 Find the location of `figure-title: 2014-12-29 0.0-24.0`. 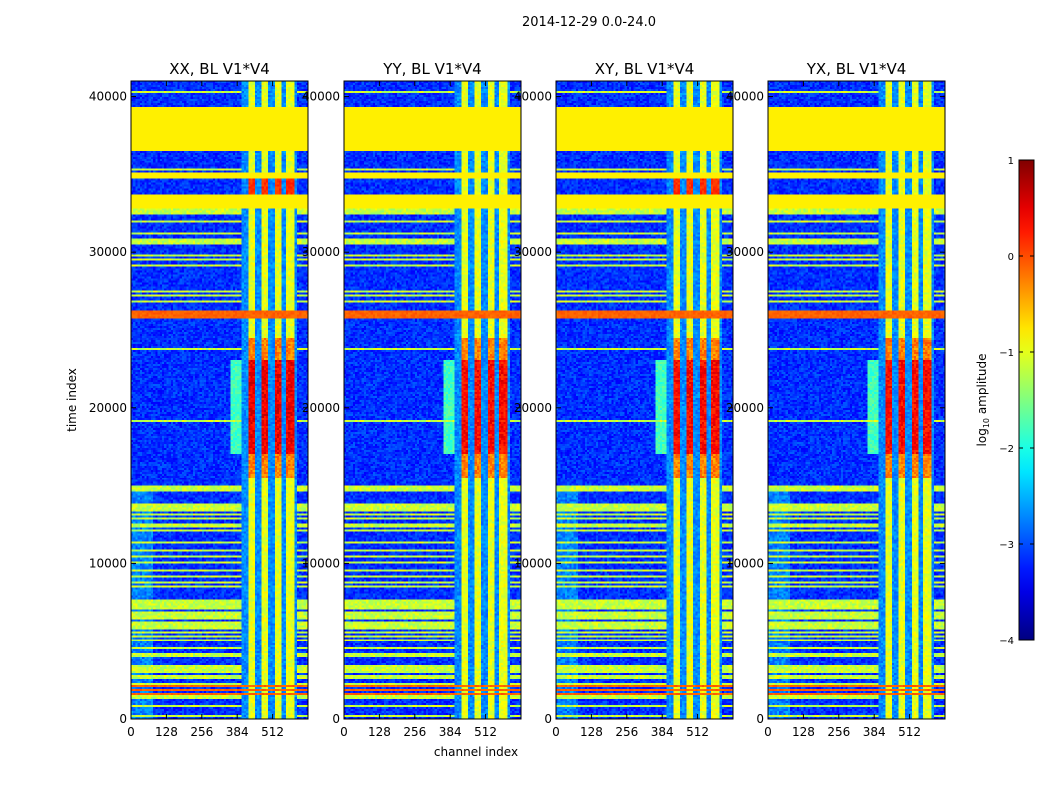

figure-title: 2014-12-29 0.0-24.0 is located at coordinates (589, 22).